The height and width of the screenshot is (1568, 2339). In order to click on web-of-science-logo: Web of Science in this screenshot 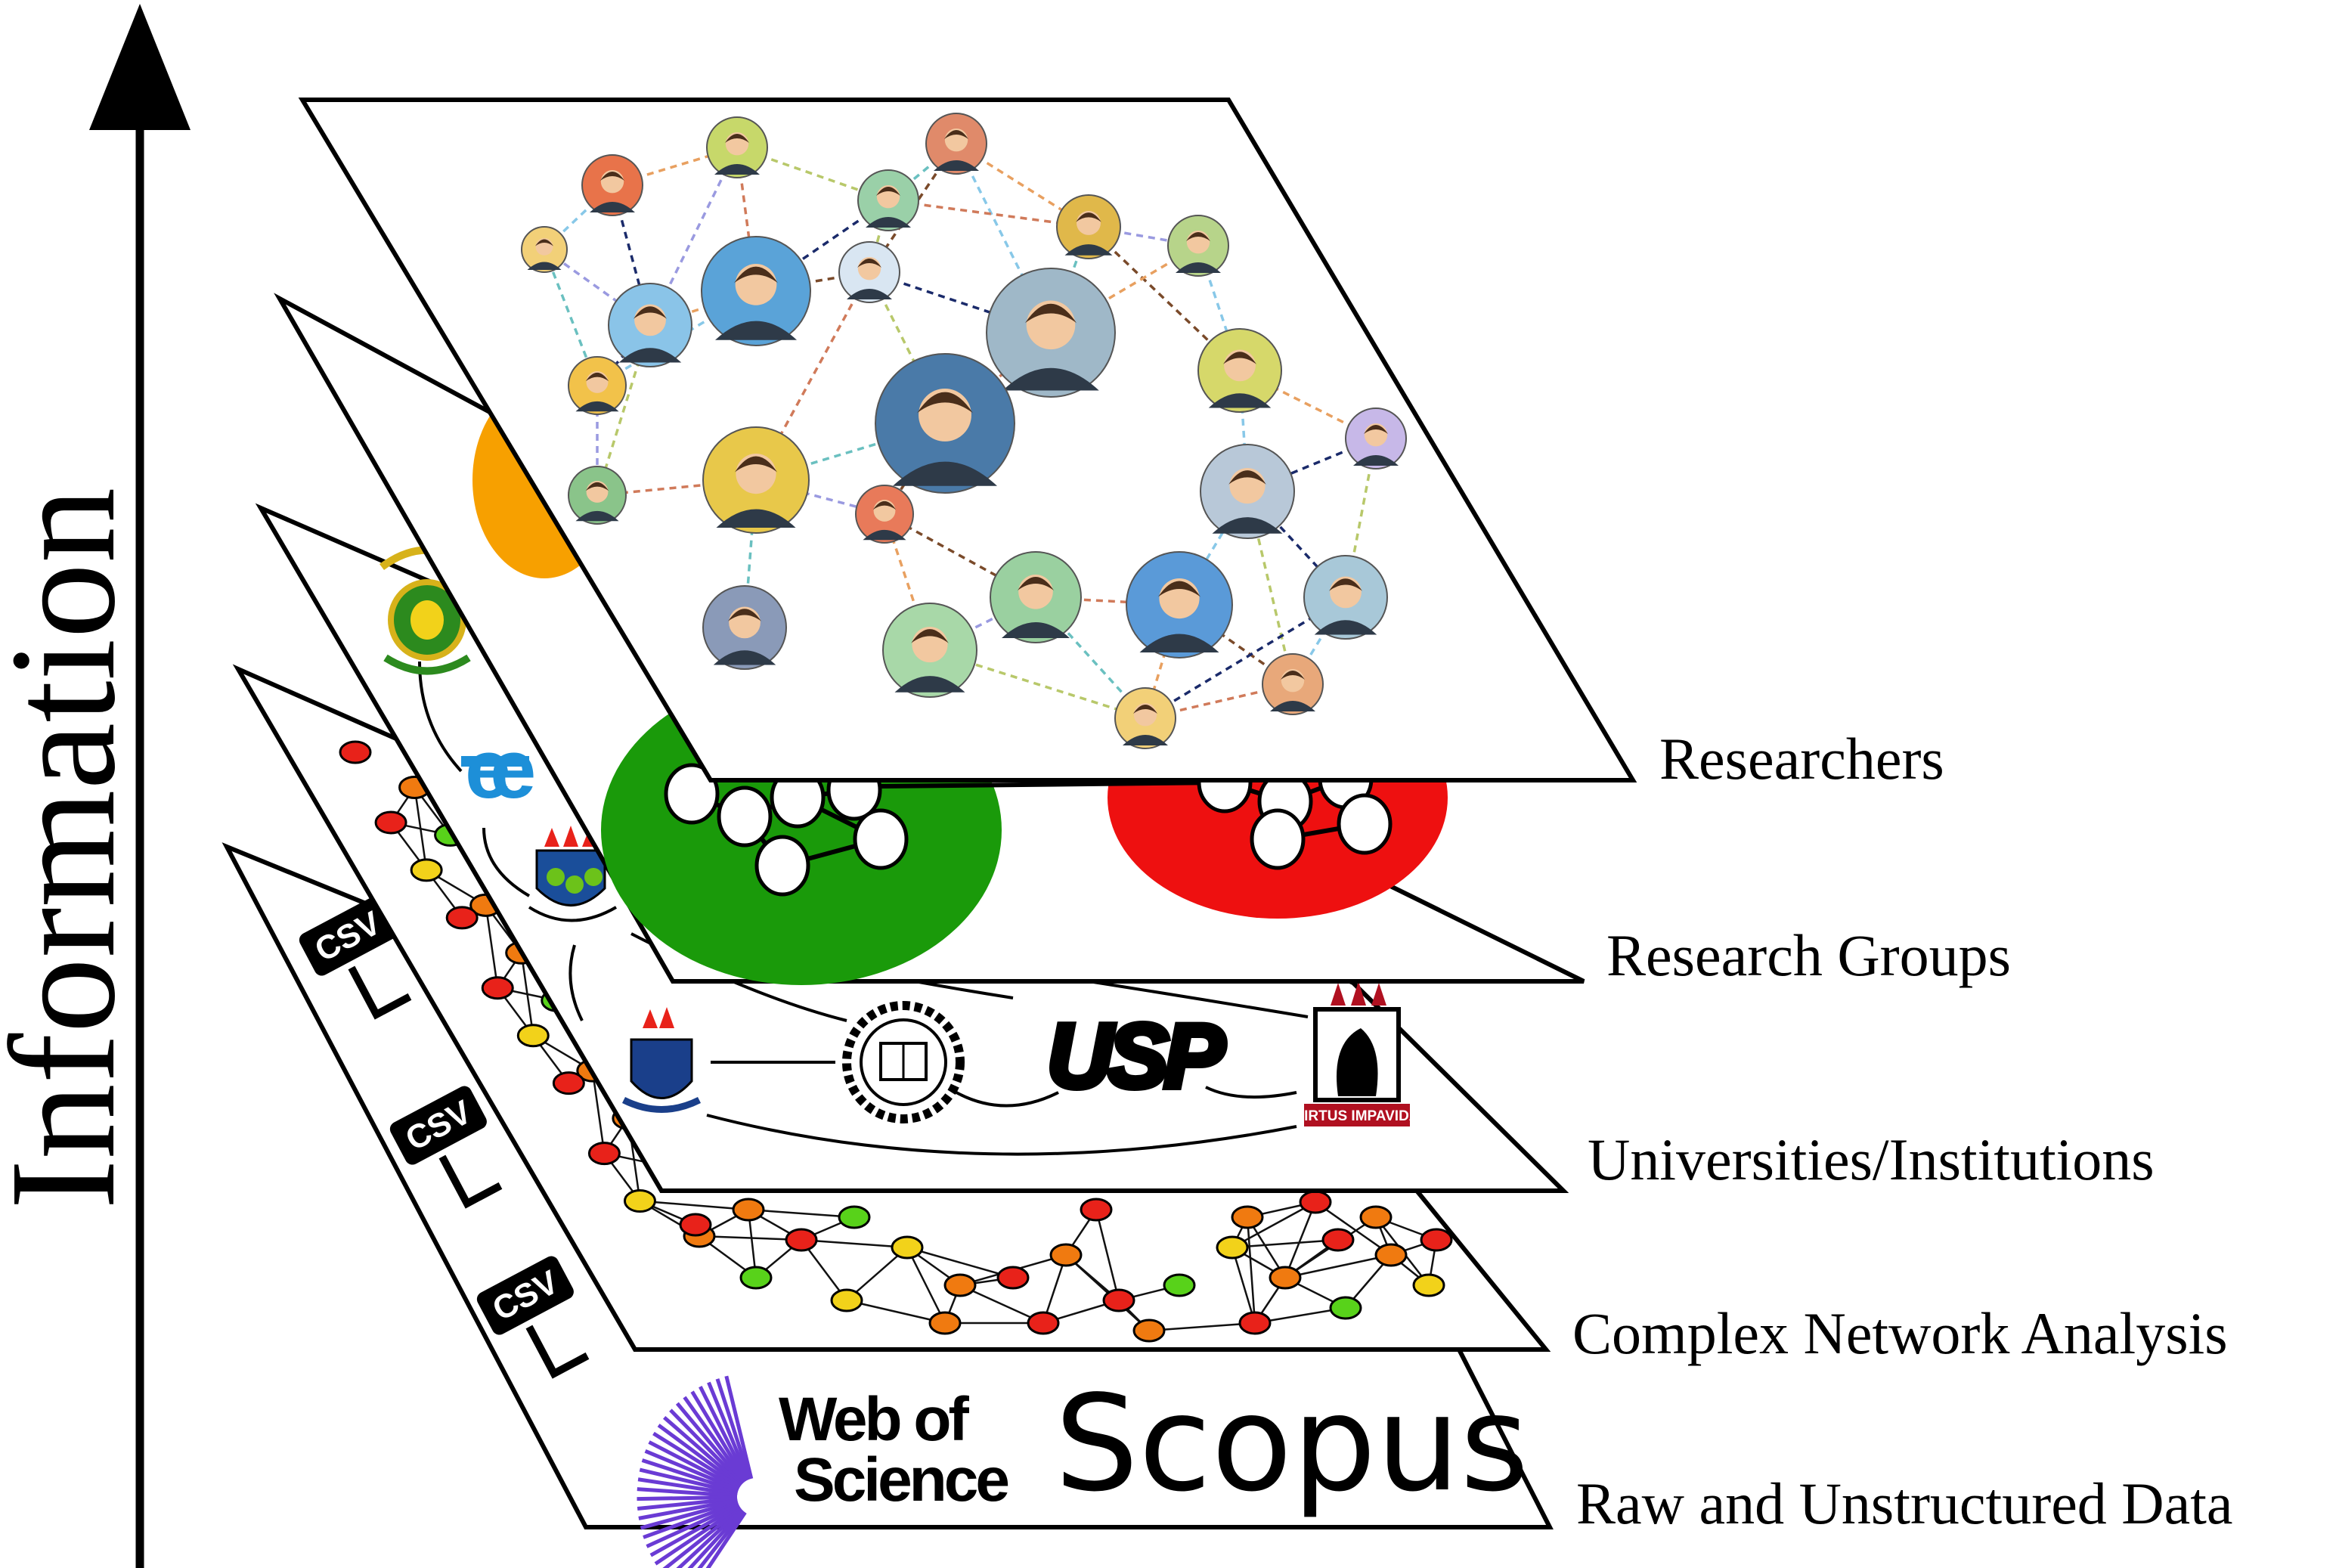, I will do `click(824, 1471)`.